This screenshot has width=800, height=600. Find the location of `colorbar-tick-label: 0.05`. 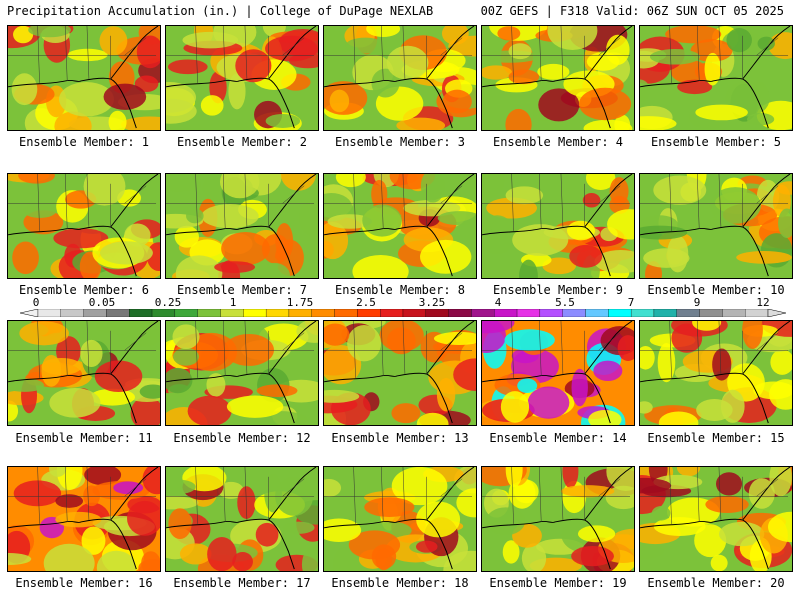

colorbar-tick-label: 0.05 is located at coordinates (102, 302).